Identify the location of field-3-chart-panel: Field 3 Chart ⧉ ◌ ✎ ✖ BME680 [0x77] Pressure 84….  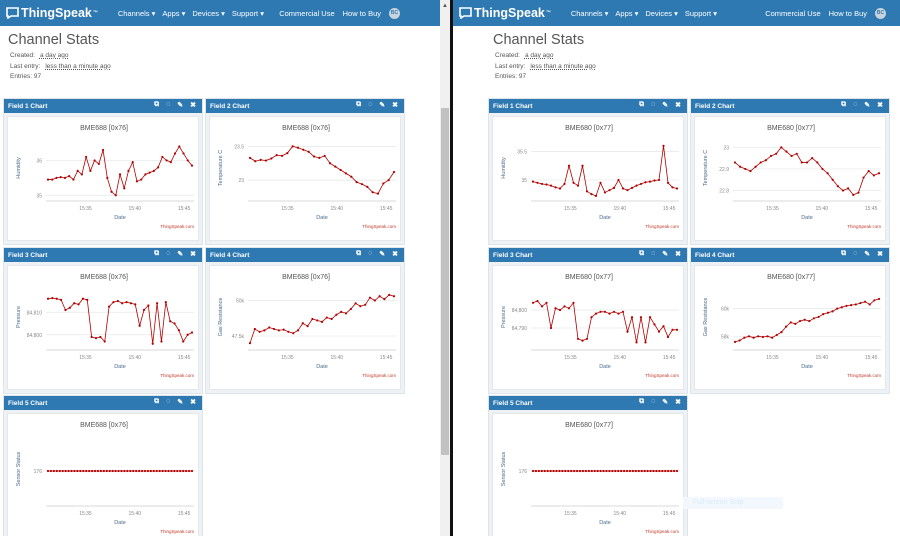
(588, 320).